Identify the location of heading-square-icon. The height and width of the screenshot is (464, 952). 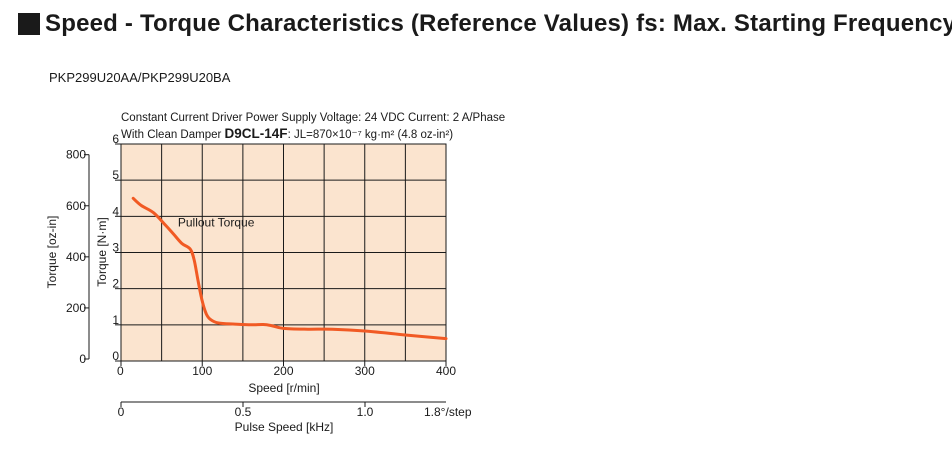
(29, 24).